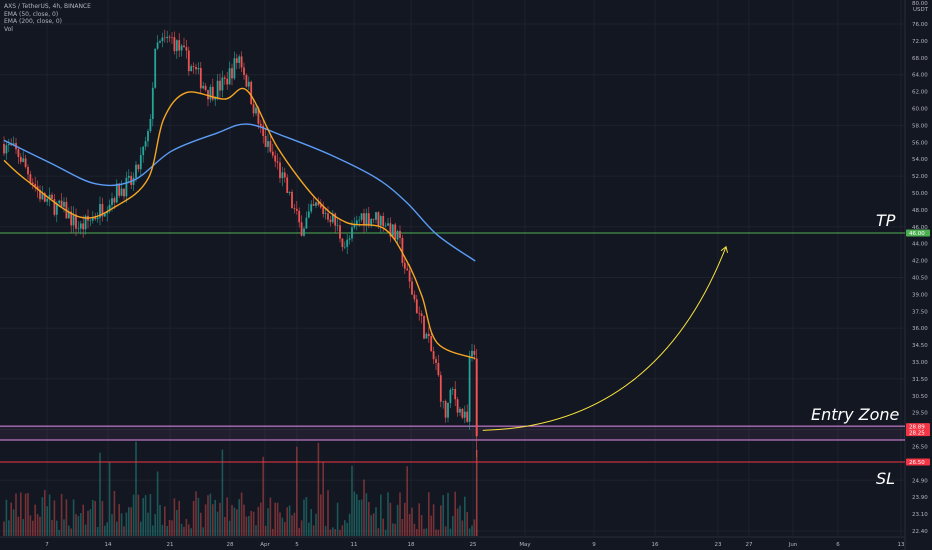  I want to click on time-axis: 7 14 21 28 Apr 5 11 18 25 May 9 16 23 27 Jun 6 13, so click(475, 545).